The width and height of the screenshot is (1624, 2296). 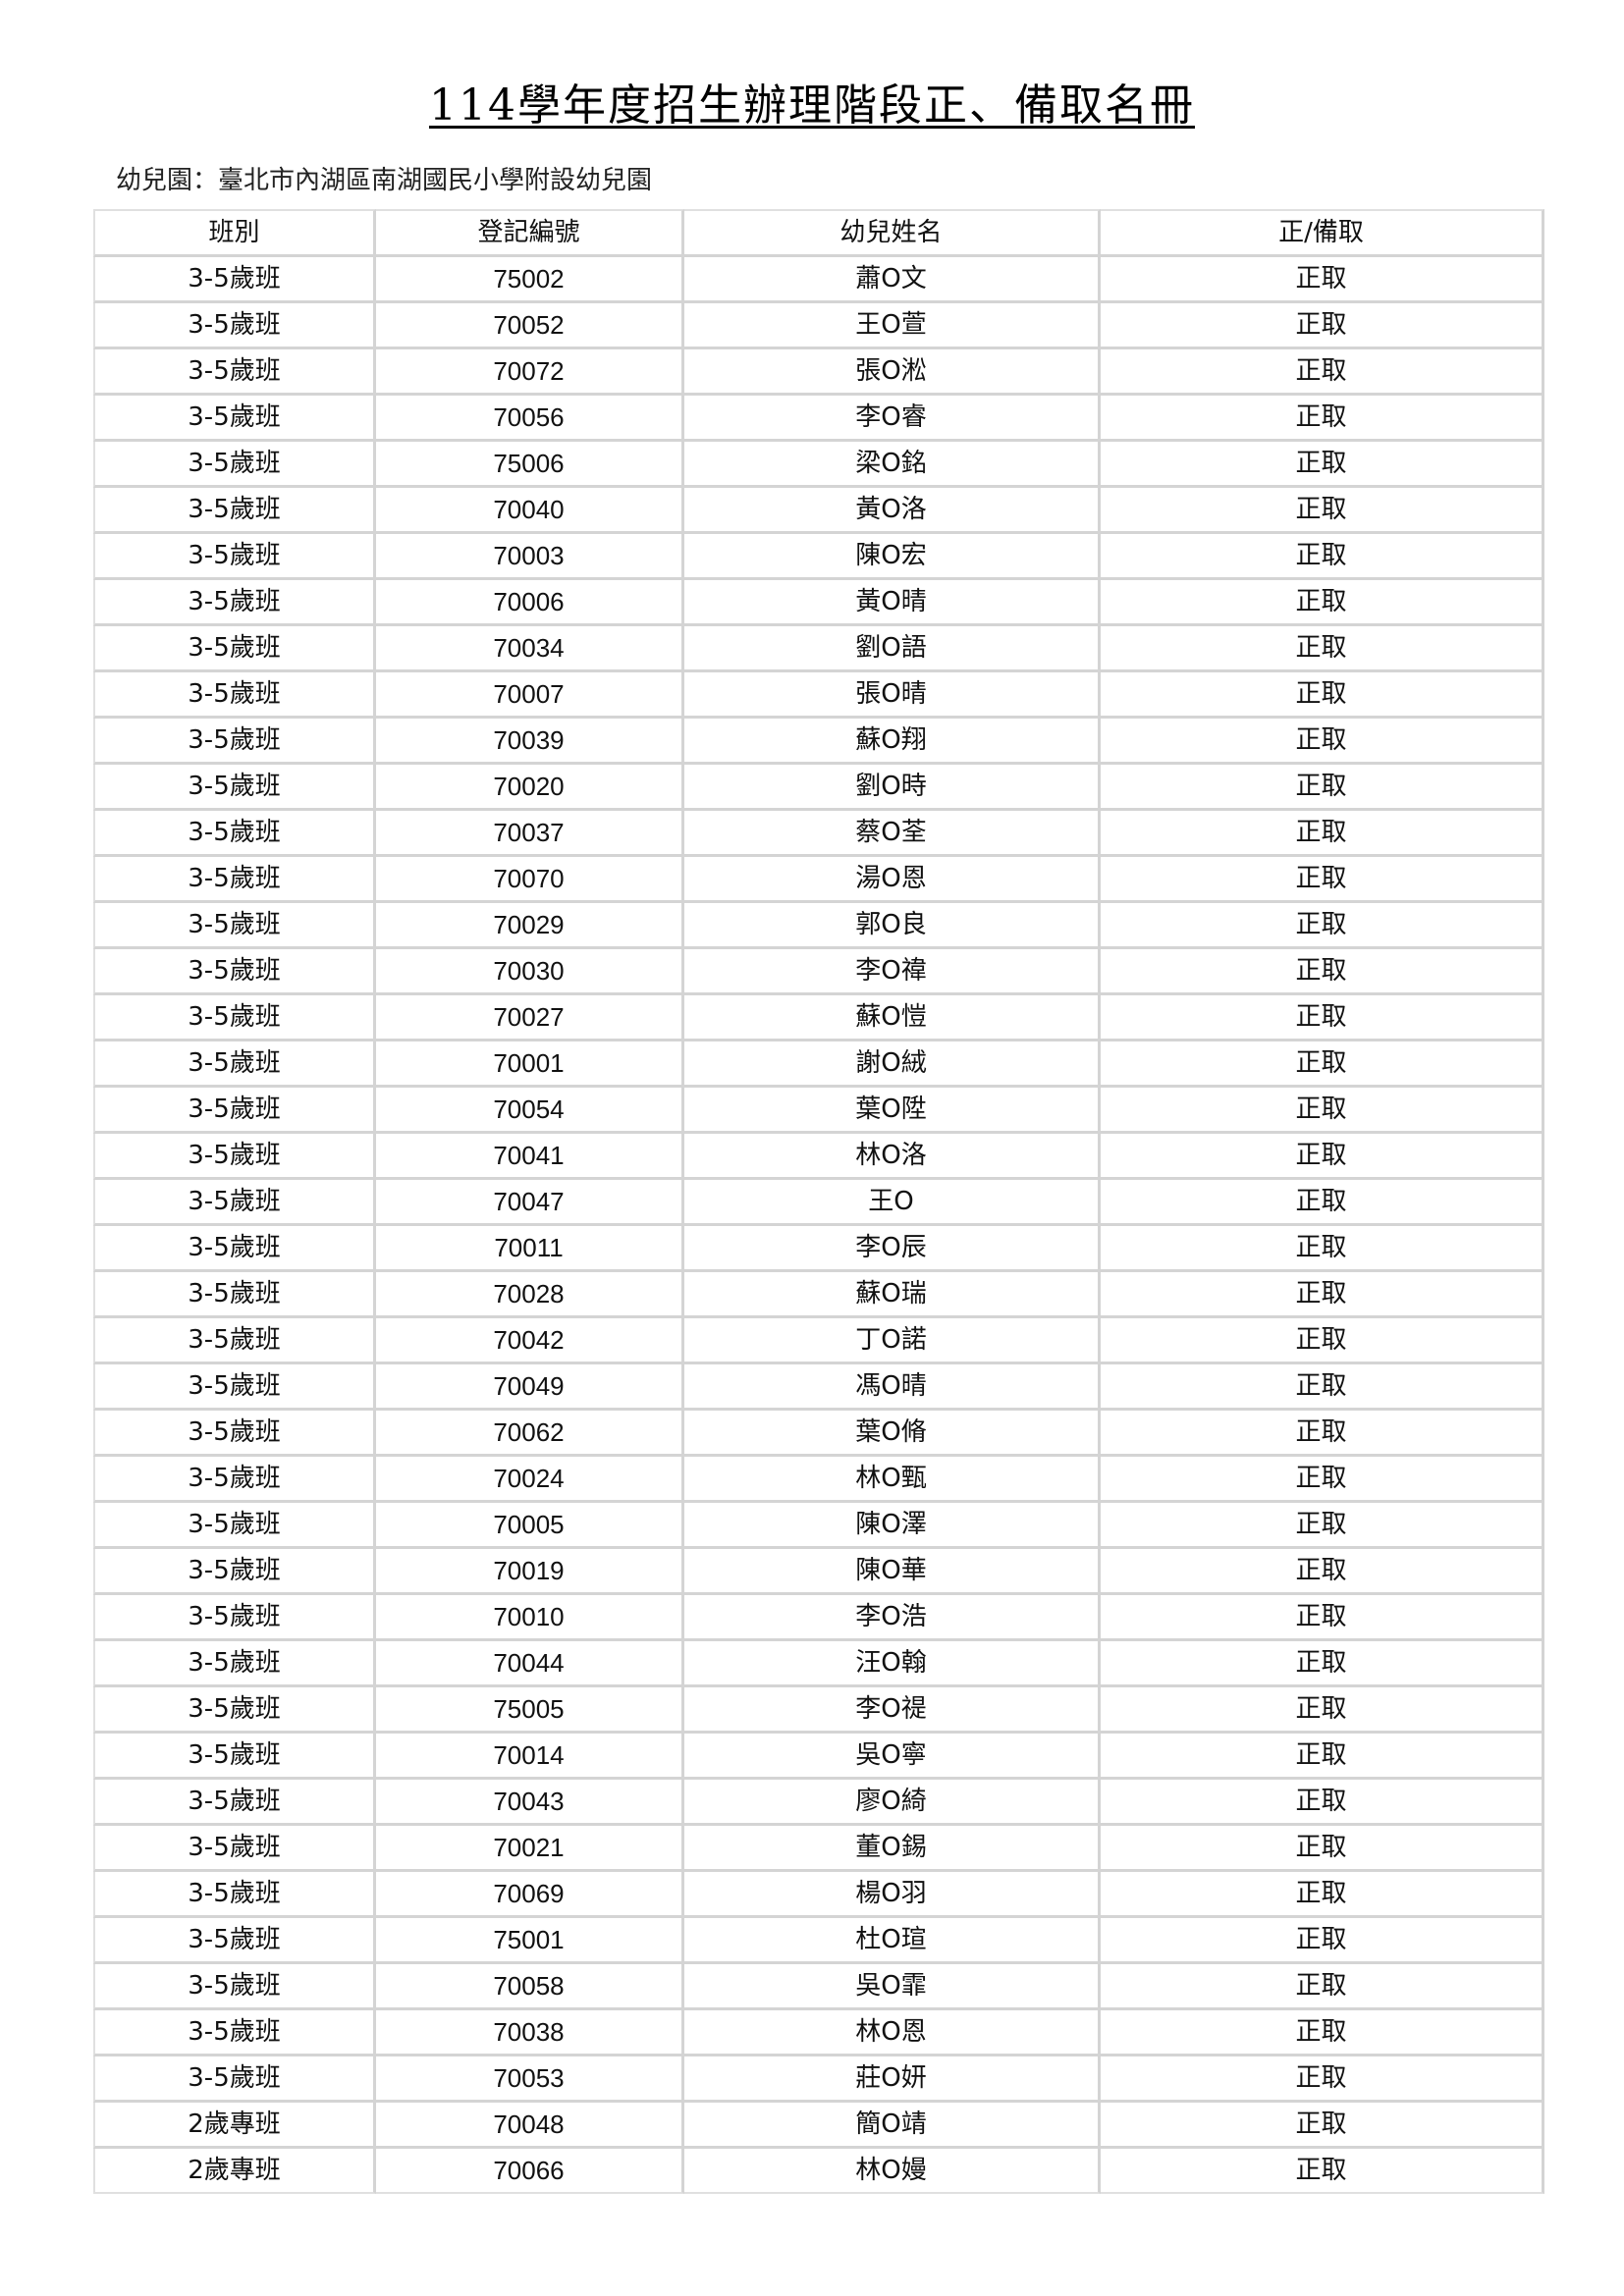 What do you see at coordinates (818, 1710) in the screenshot?
I see `table-row: 3-5歲班 75005 李O禔 正取` at bounding box center [818, 1710].